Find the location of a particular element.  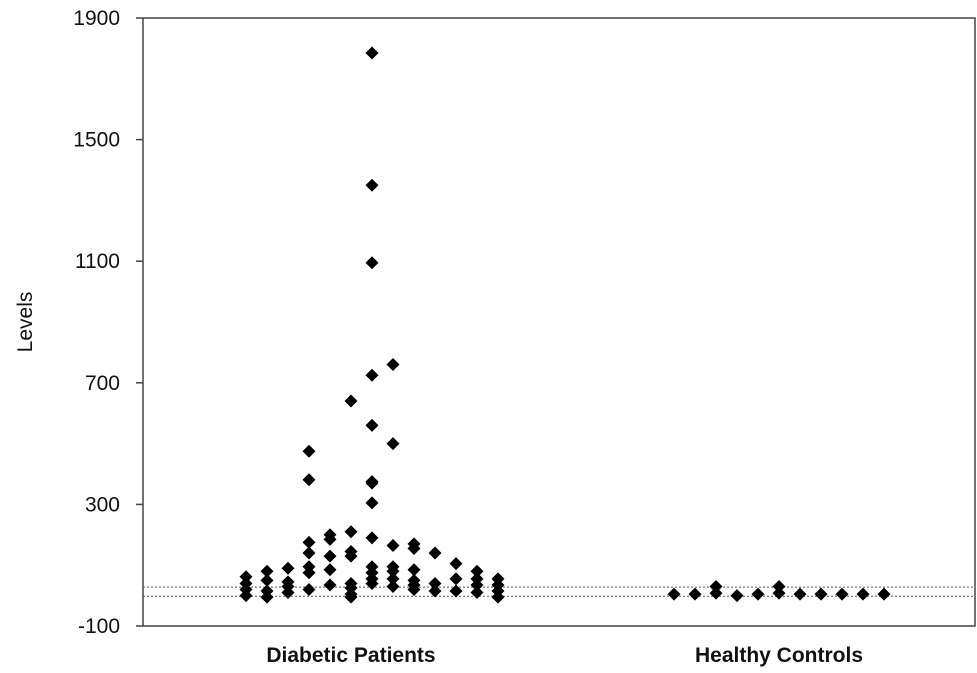

y-axis-ticks: -100 300 700 1100 1500 1900 is located at coordinates (108, 322).